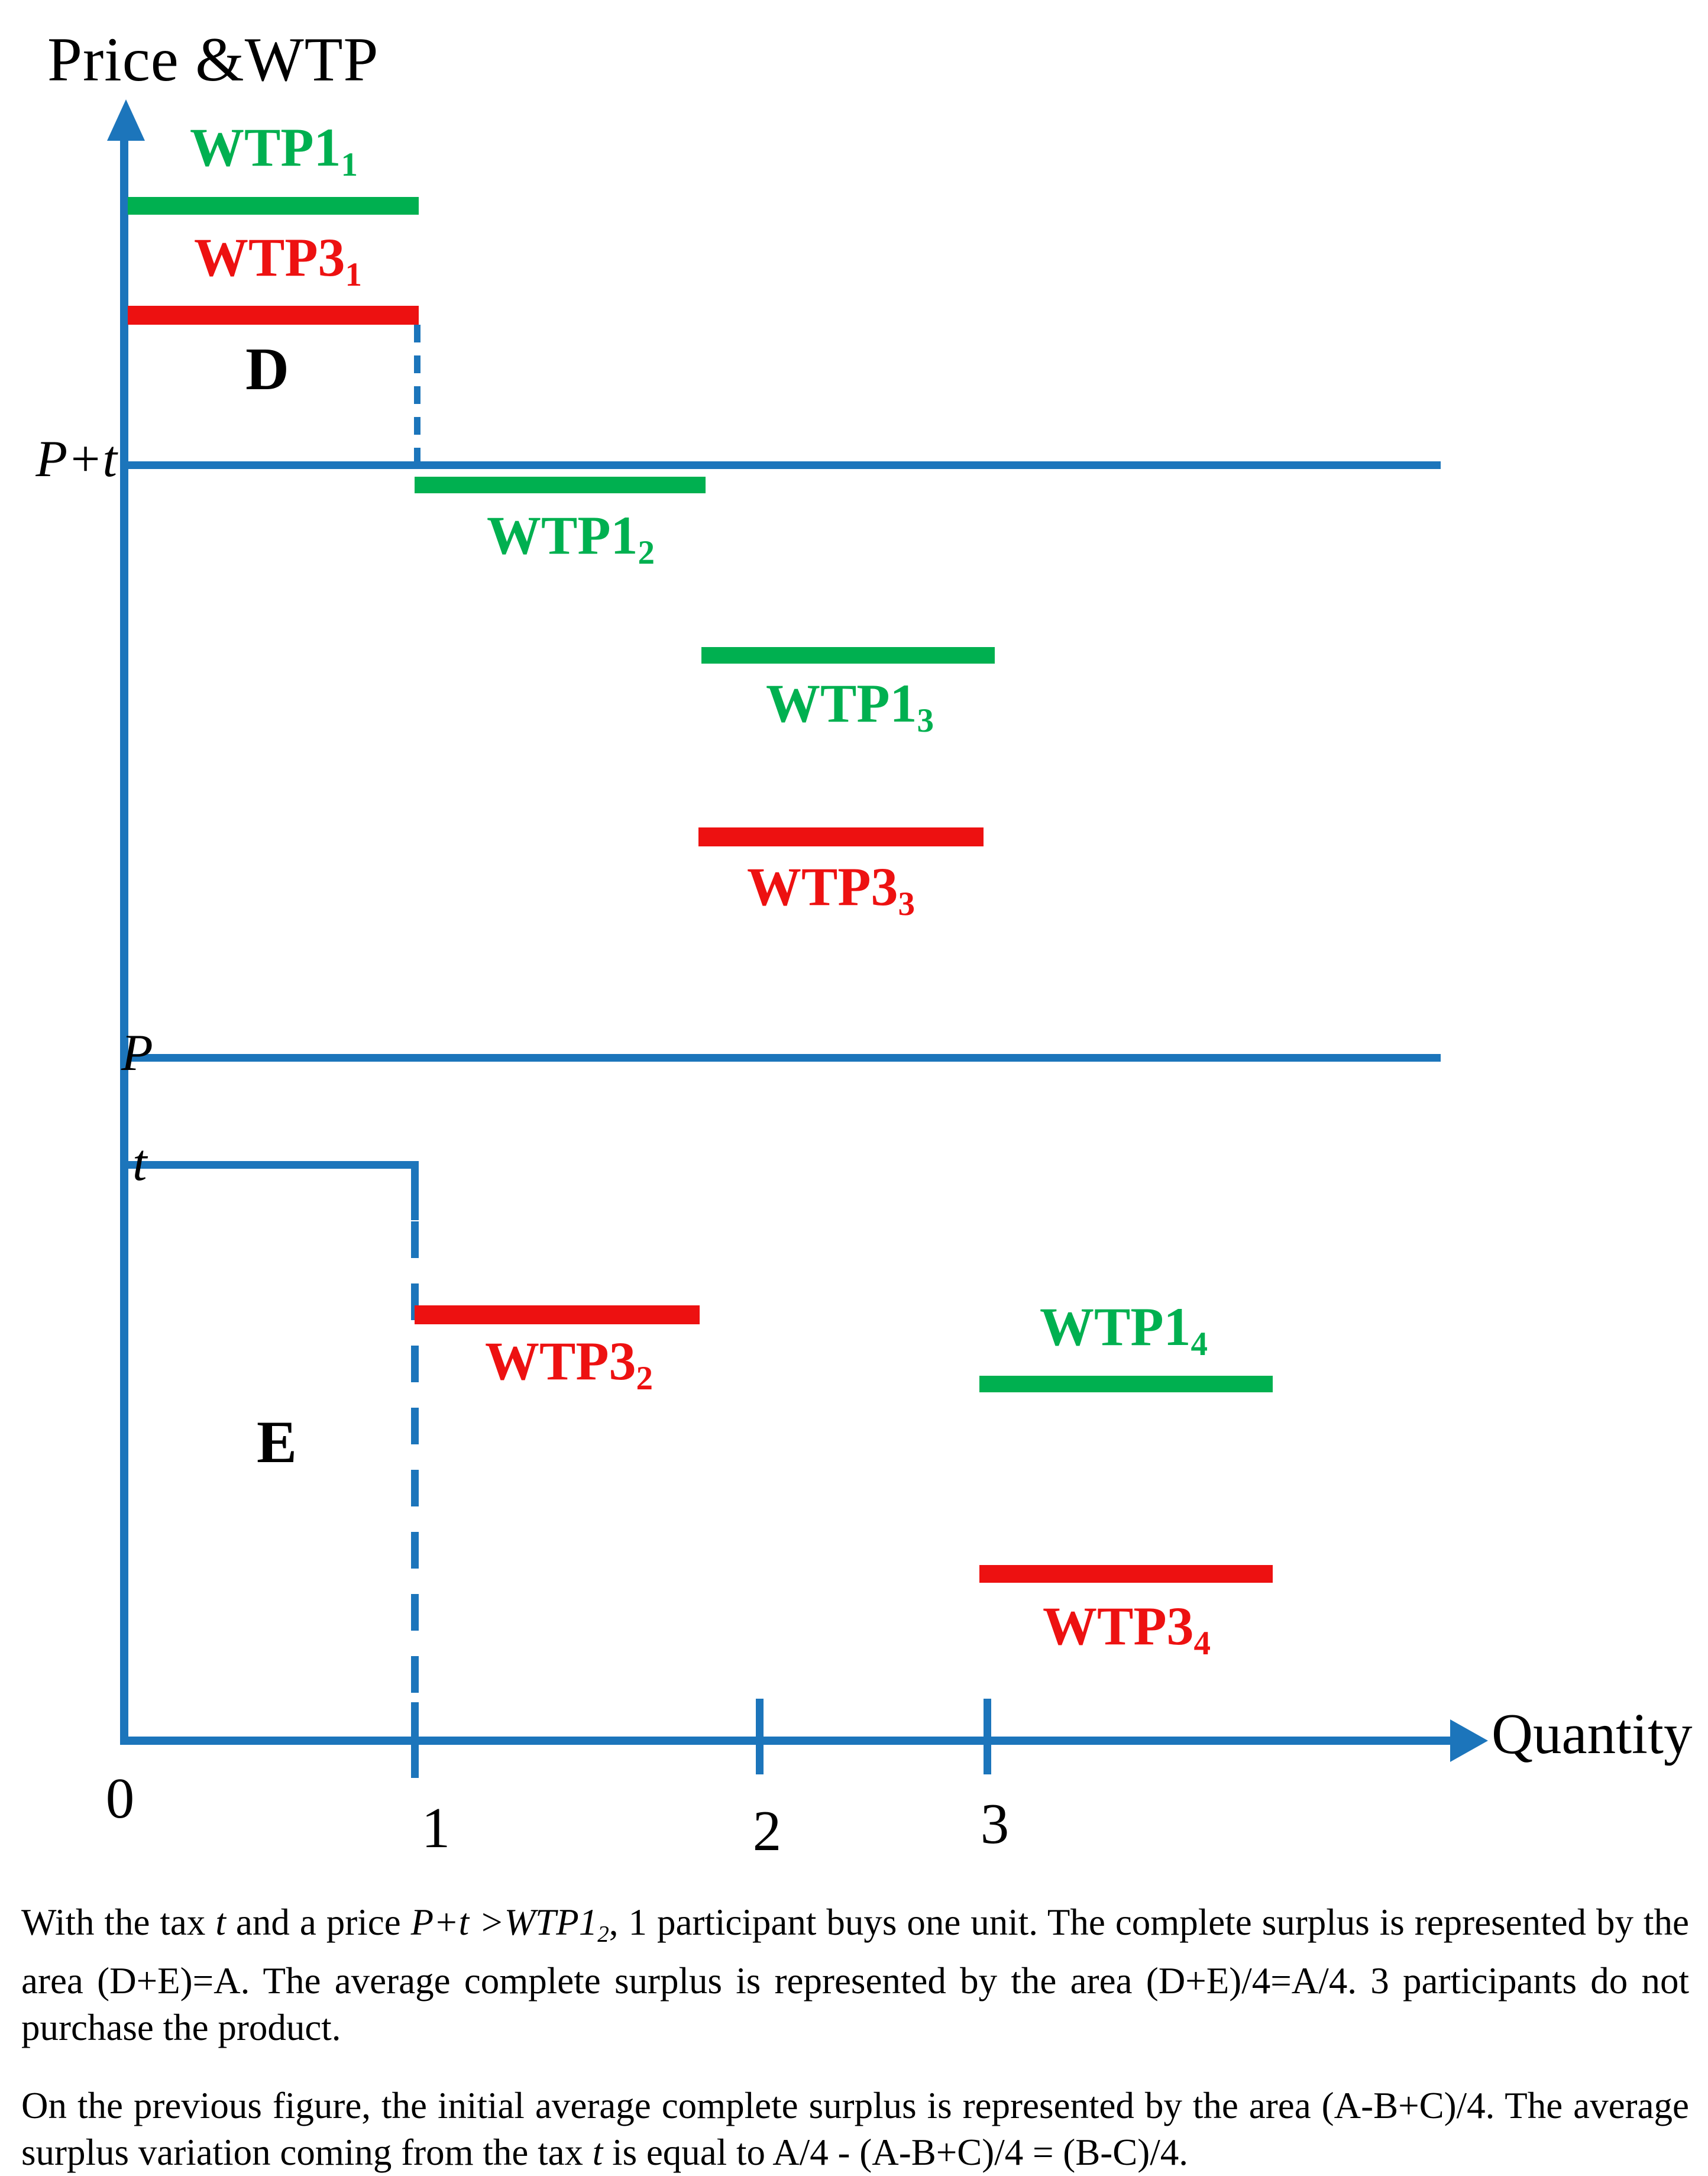 The image size is (1708, 2176). Describe the element at coordinates (788, 1741) in the screenshot. I see `x-axis-line` at that location.